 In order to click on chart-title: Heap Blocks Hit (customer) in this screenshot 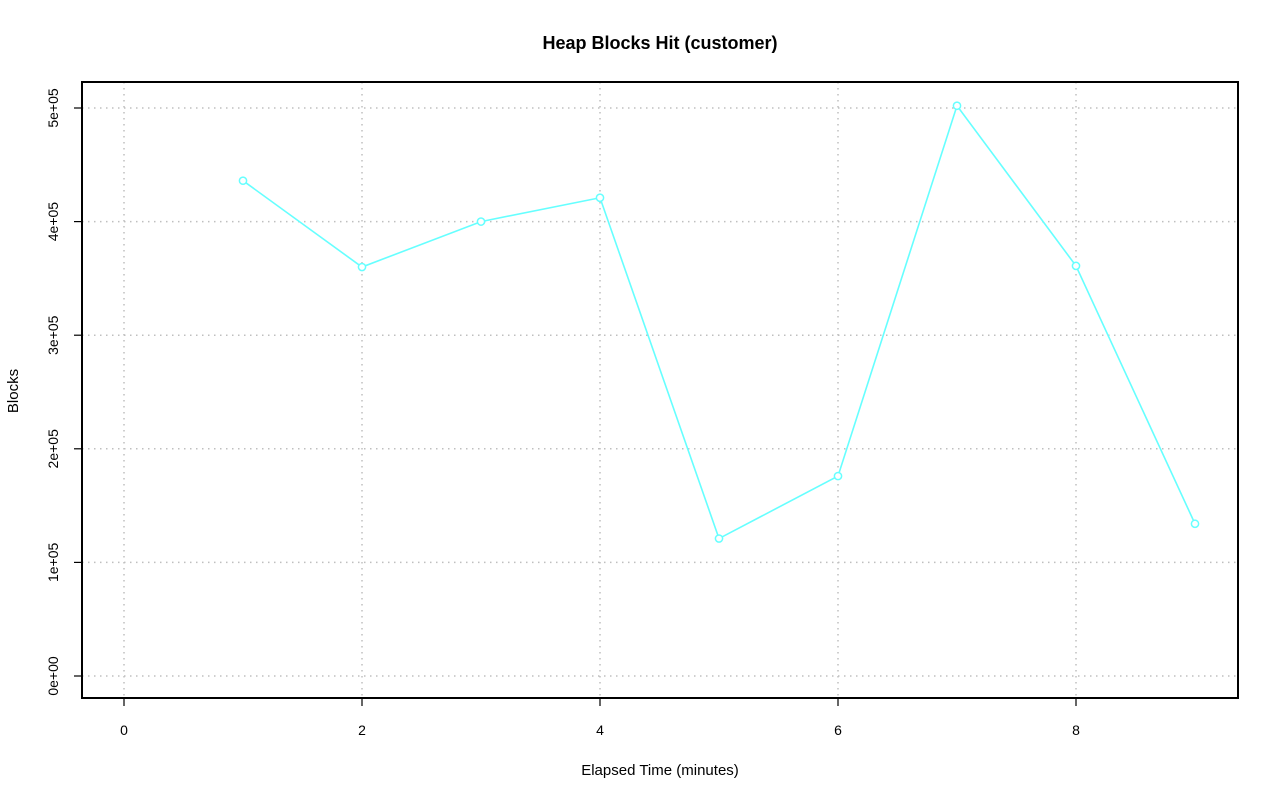, I will do `click(659, 43)`.